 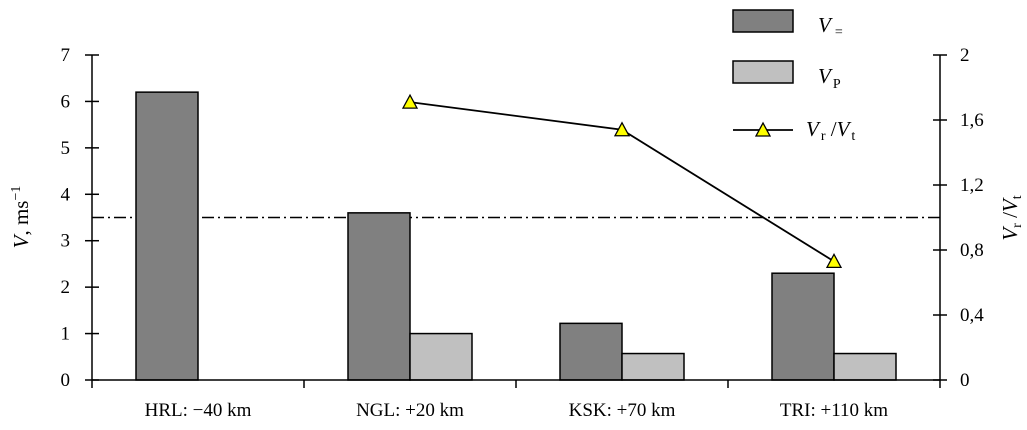 I want to click on y-left-tick-label: 5, so click(x=66, y=148).